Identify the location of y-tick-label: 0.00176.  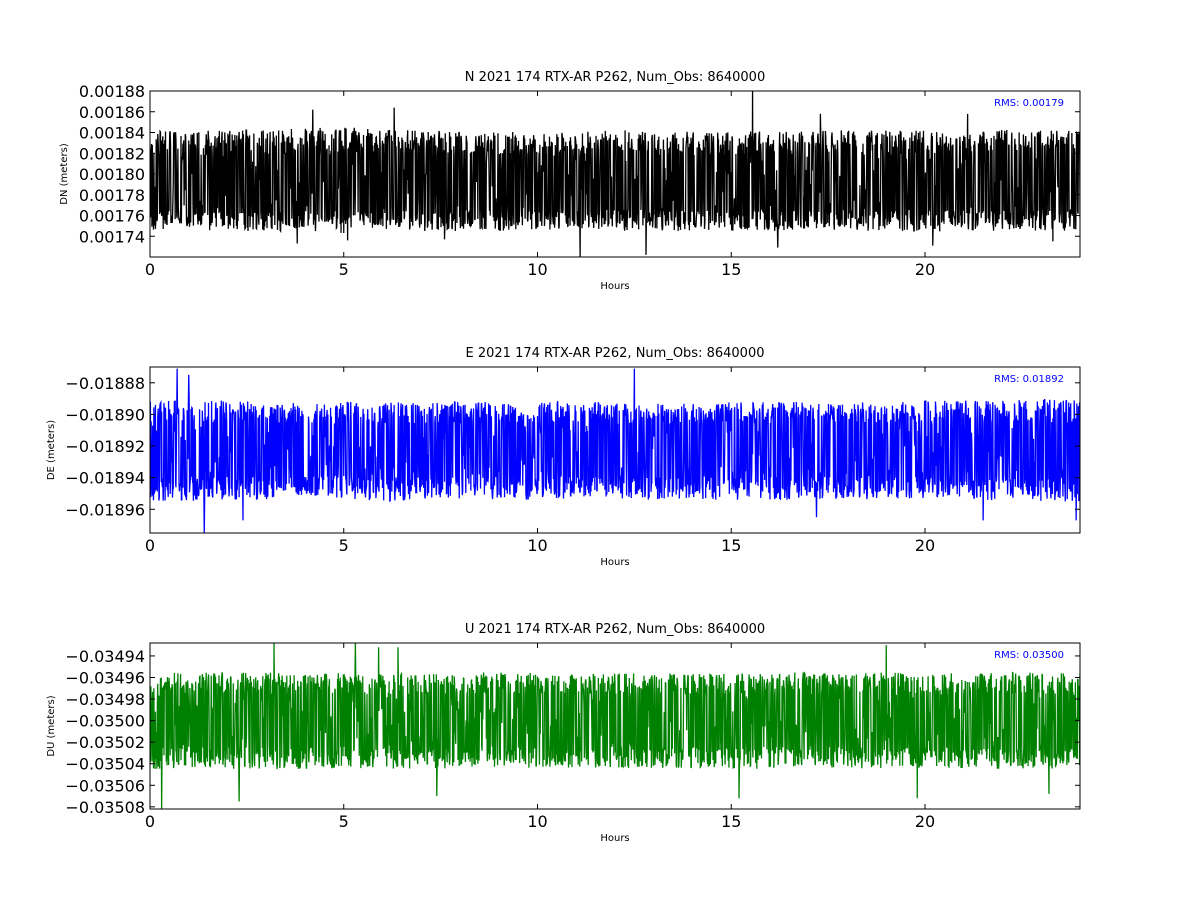
(112, 216).